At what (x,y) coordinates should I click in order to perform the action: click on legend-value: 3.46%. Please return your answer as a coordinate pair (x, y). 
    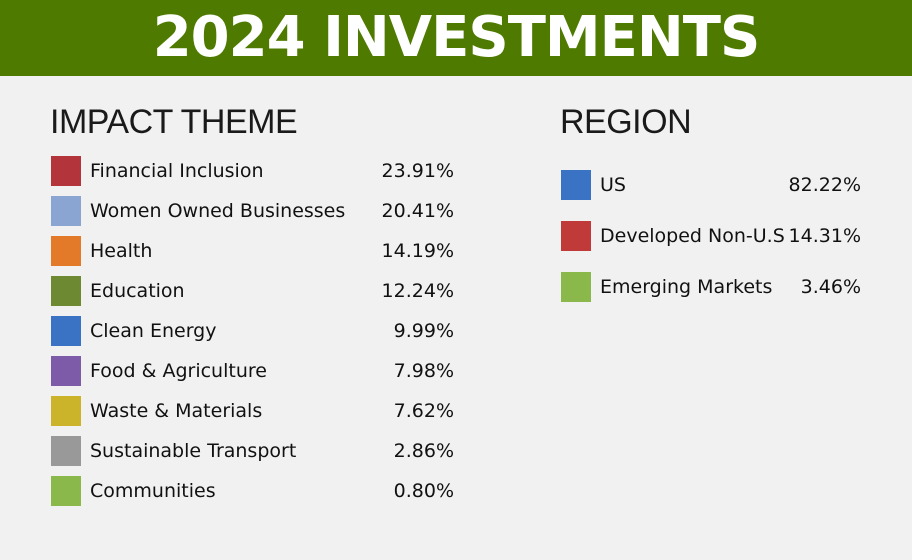
    Looking at the image, I should click on (830, 287).